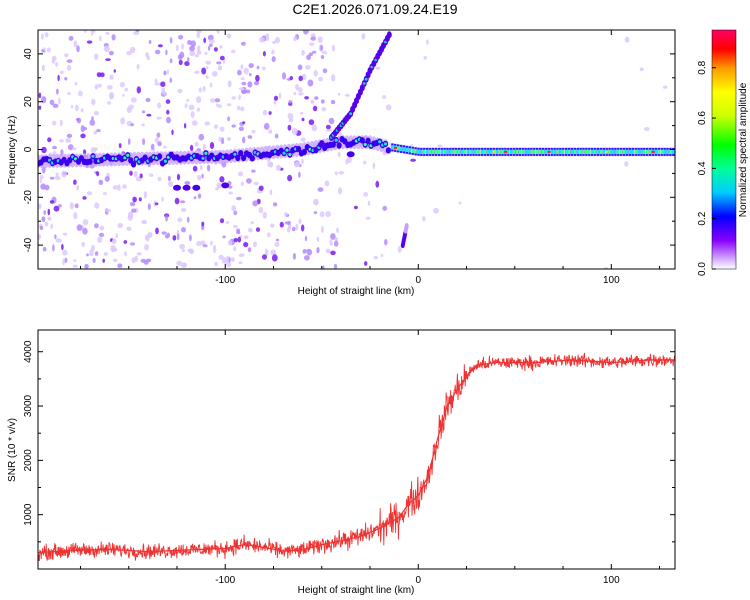 The width and height of the screenshot is (750, 600). Describe the element at coordinates (28, 351) in the screenshot. I see `snr-ytick-label: 4000` at that location.